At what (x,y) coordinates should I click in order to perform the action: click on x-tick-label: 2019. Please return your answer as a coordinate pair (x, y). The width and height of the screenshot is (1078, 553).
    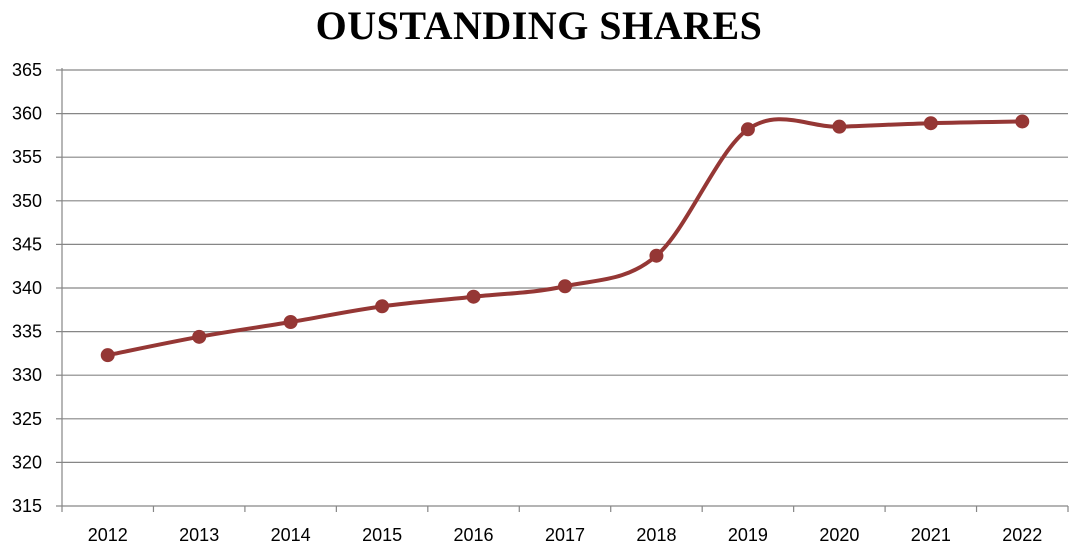
    Looking at the image, I should click on (748, 535).